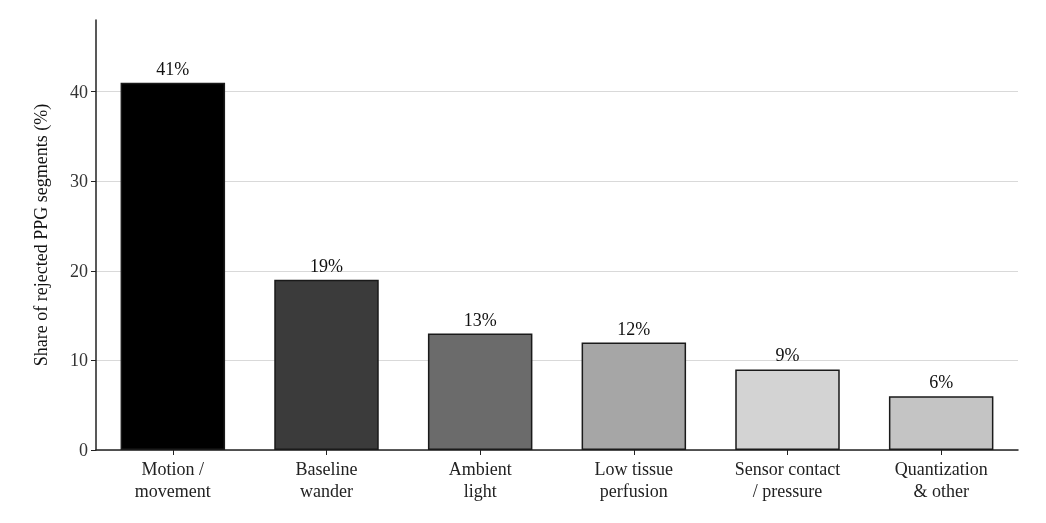 The width and height of the screenshot is (1046, 523). What do you see at coordinates (787, 355) in the screenshot?
I see `data-label: 9%` at bounding box center [787, 355].